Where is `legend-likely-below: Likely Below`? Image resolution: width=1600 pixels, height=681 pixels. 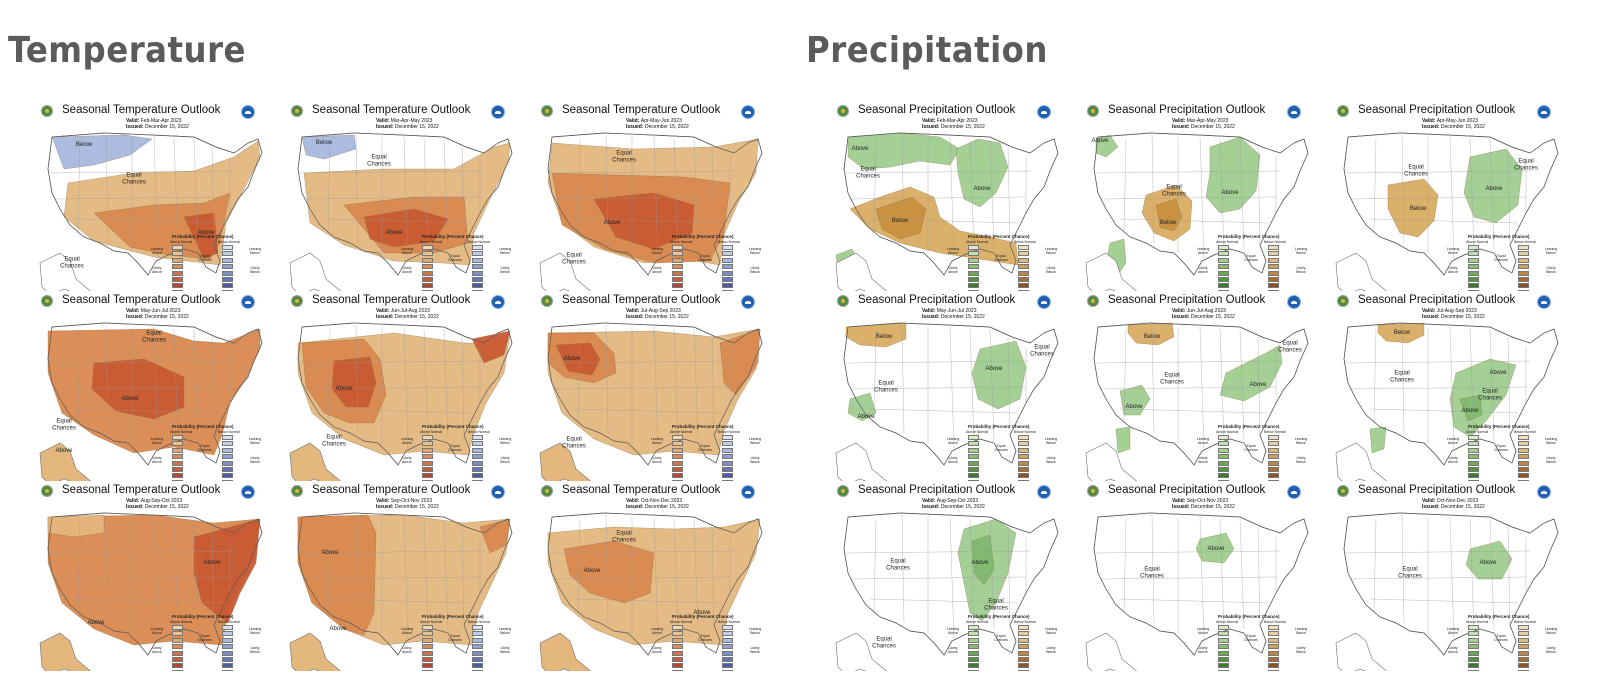
legend-likely-below: Likely Below is located at coordinates (1551, 650).